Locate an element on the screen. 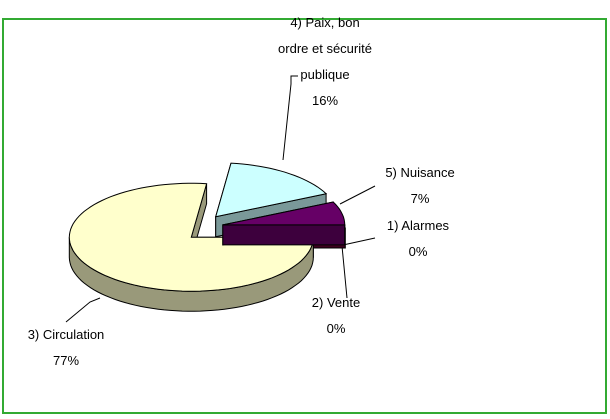 Image resolution: width=610 pixels, height=419 pixels. category-label: 3) Circulation is located at coordinates (66, 334).